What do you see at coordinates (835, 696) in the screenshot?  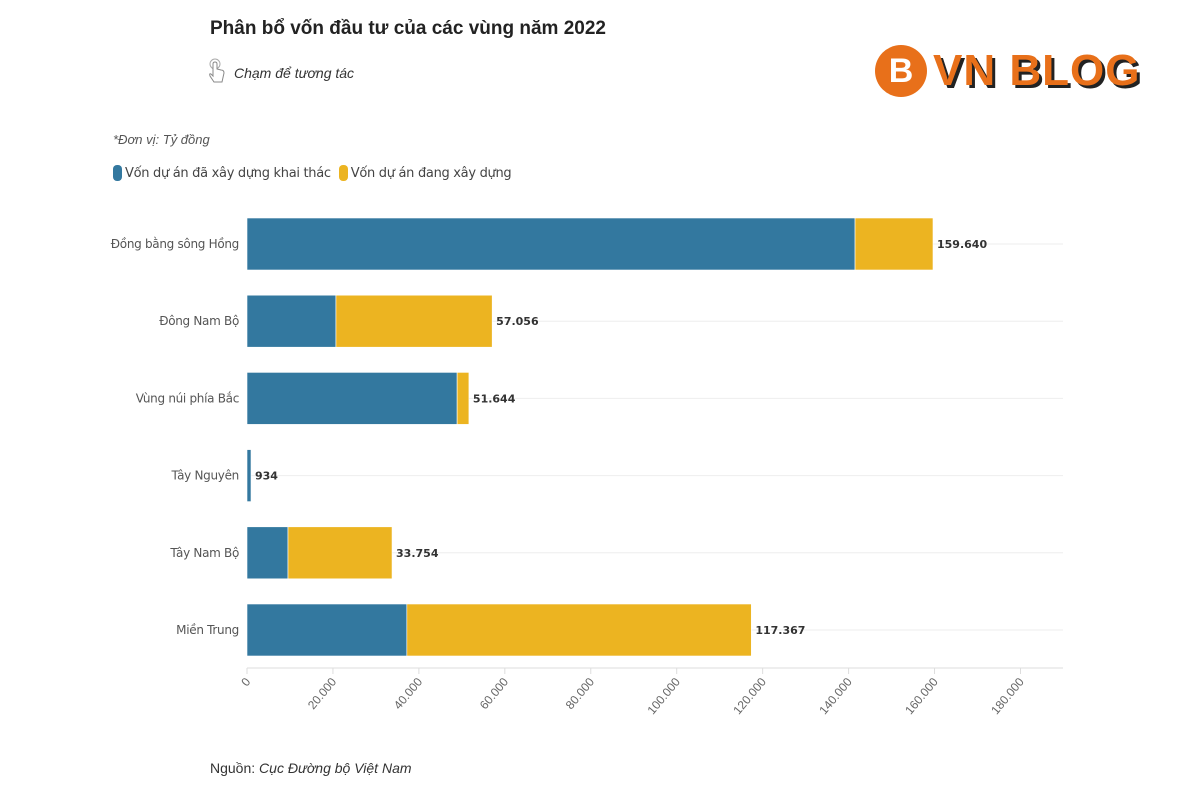 I see `x-tick-label: 140.000` at bounding box center [835, 696].